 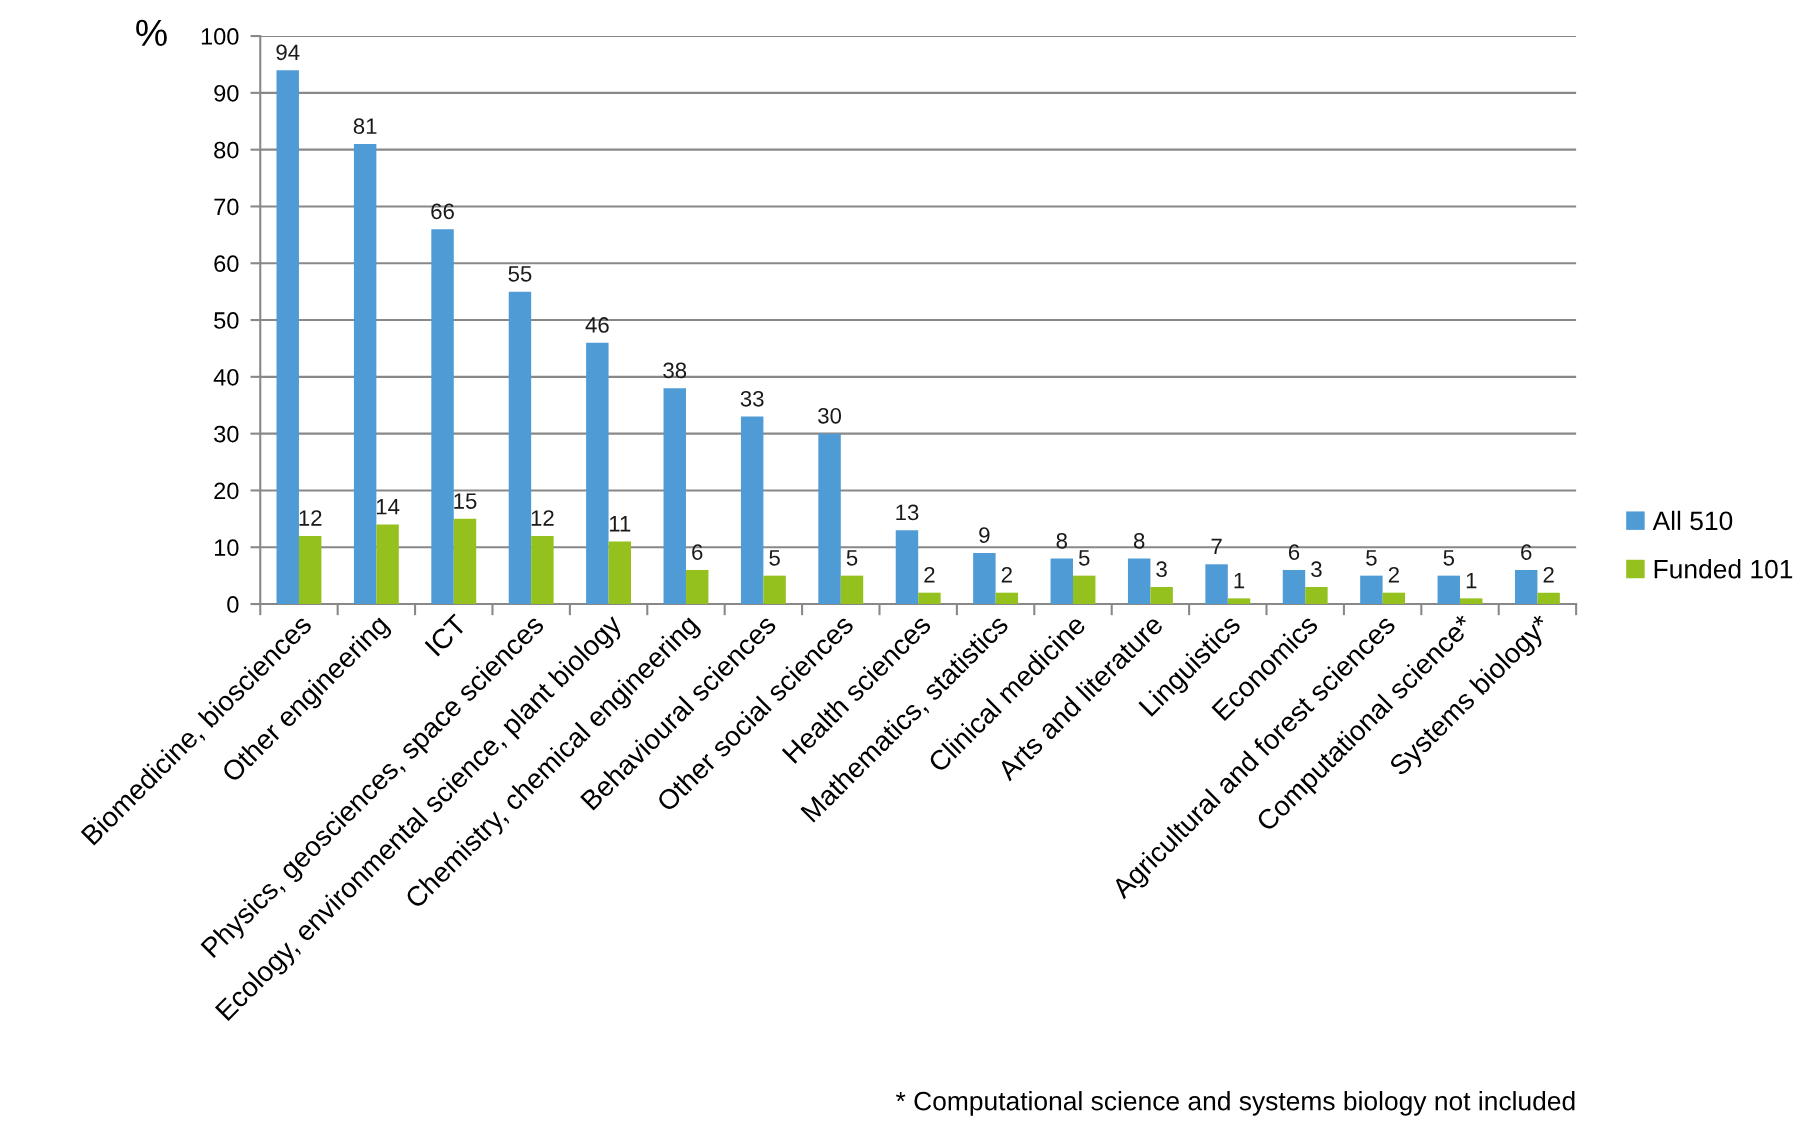 I want to click on y-tick-label: 70, so click(x=226, y=207).